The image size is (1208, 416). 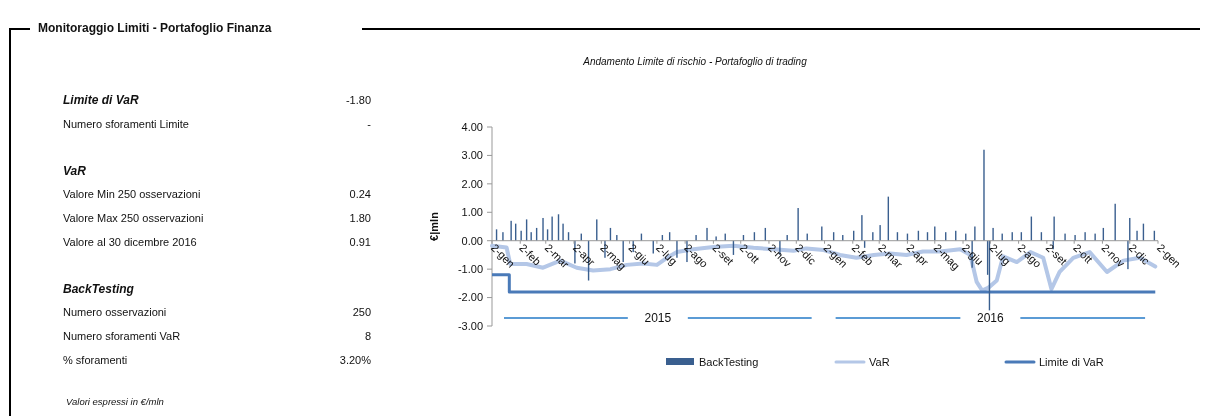 I want to click on legend-label: VaR, so click(x=879, y=361).